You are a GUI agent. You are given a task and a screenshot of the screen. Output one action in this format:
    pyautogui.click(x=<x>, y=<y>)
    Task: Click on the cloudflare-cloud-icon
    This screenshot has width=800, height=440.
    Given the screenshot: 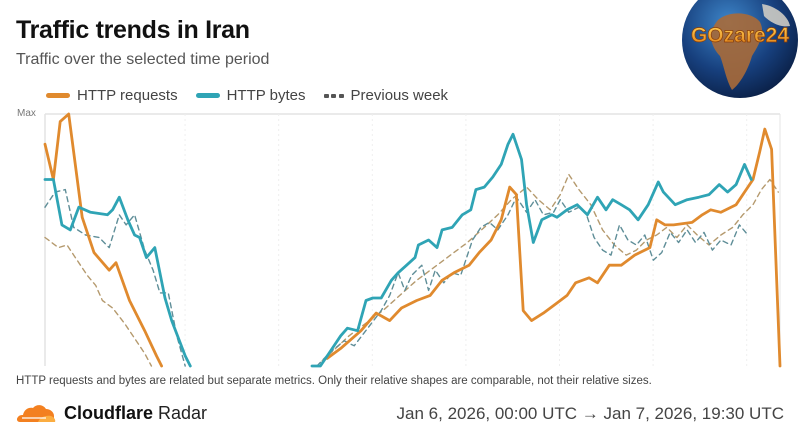 What is the action you would take?
    pyautogui.click(x=36, y=413)
    